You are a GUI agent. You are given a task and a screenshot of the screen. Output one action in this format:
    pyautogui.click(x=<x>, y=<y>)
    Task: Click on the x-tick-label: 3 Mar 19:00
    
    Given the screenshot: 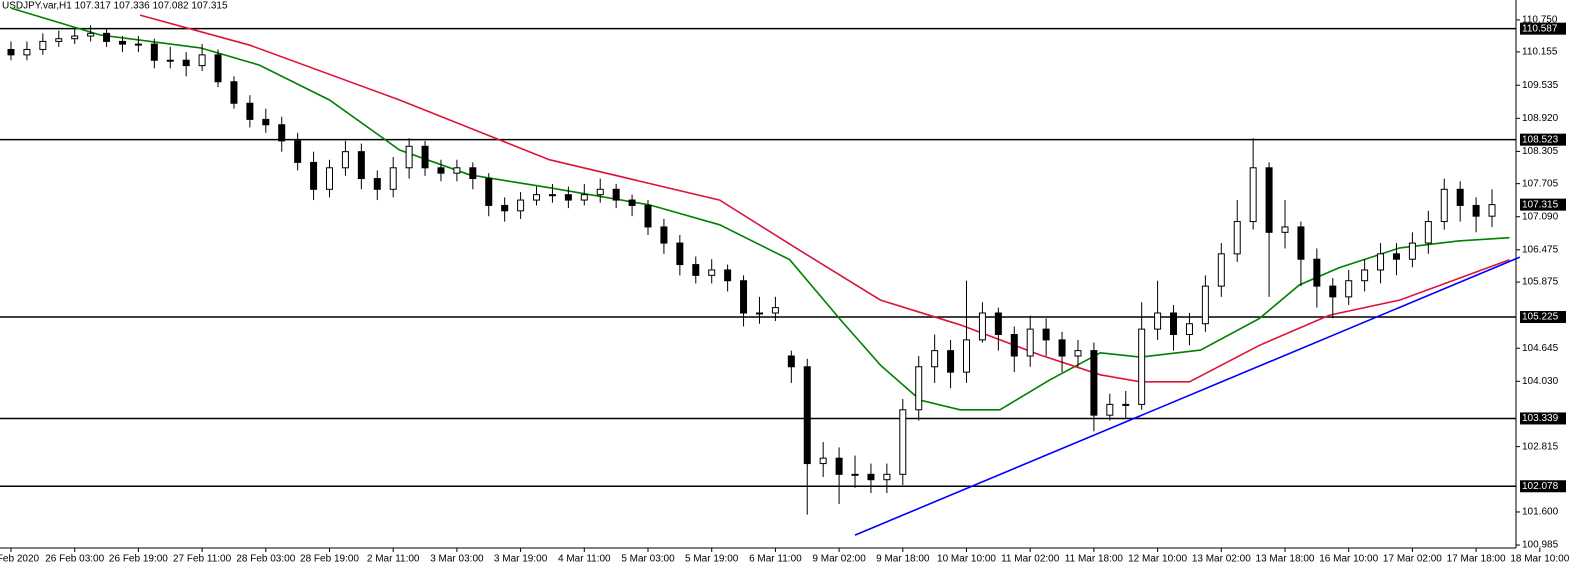 What is the action you would take?
    pyautogui.click(x=521, y=559)
    